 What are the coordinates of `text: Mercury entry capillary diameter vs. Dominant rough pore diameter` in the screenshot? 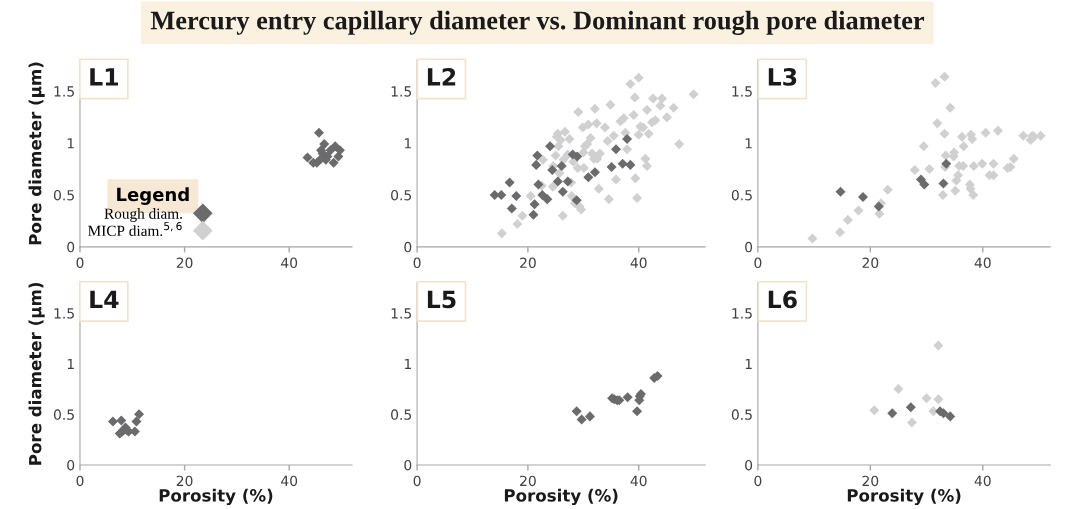 It's located at (537, 22).